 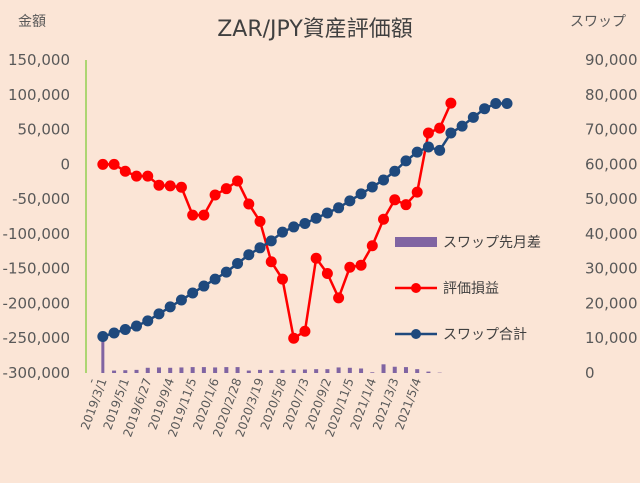 What do you see at coordinates (598, 22) in the screenshot?
I see `y-right-axis-label: スワップ` at bounding box center [598, 22].